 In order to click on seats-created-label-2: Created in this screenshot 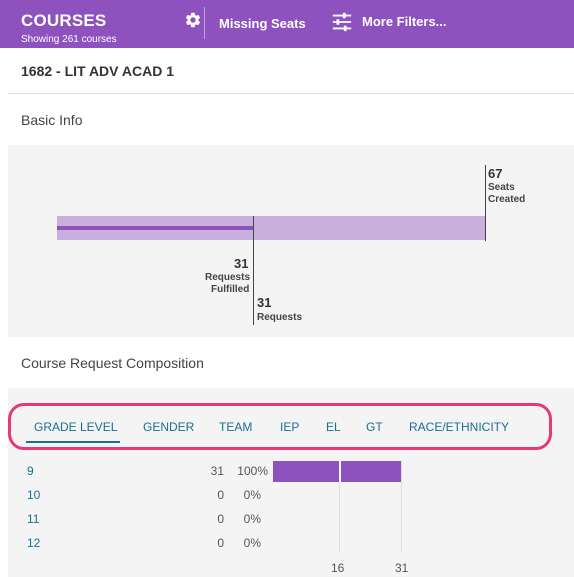, I will do `click(507, 199)`.